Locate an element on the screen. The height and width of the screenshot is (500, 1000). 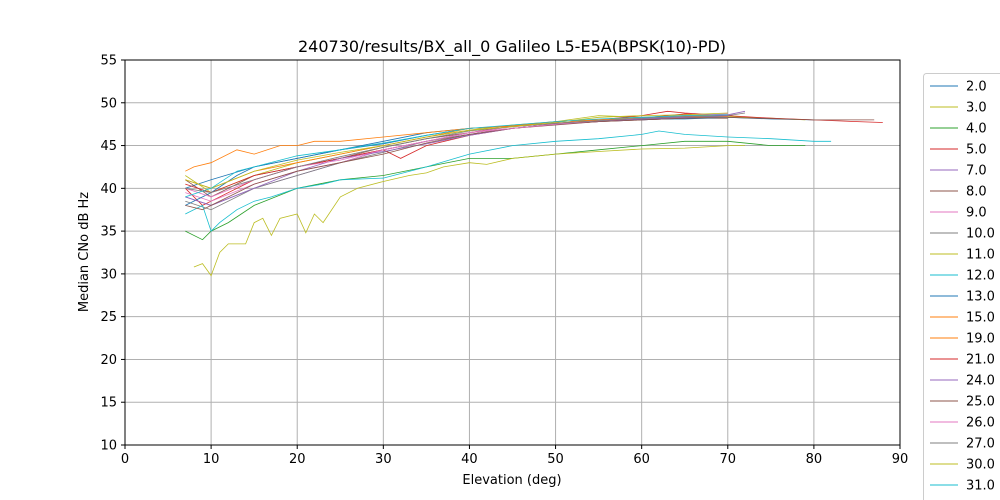
x-tick-label: 90 is located at coordinates (900, 459).